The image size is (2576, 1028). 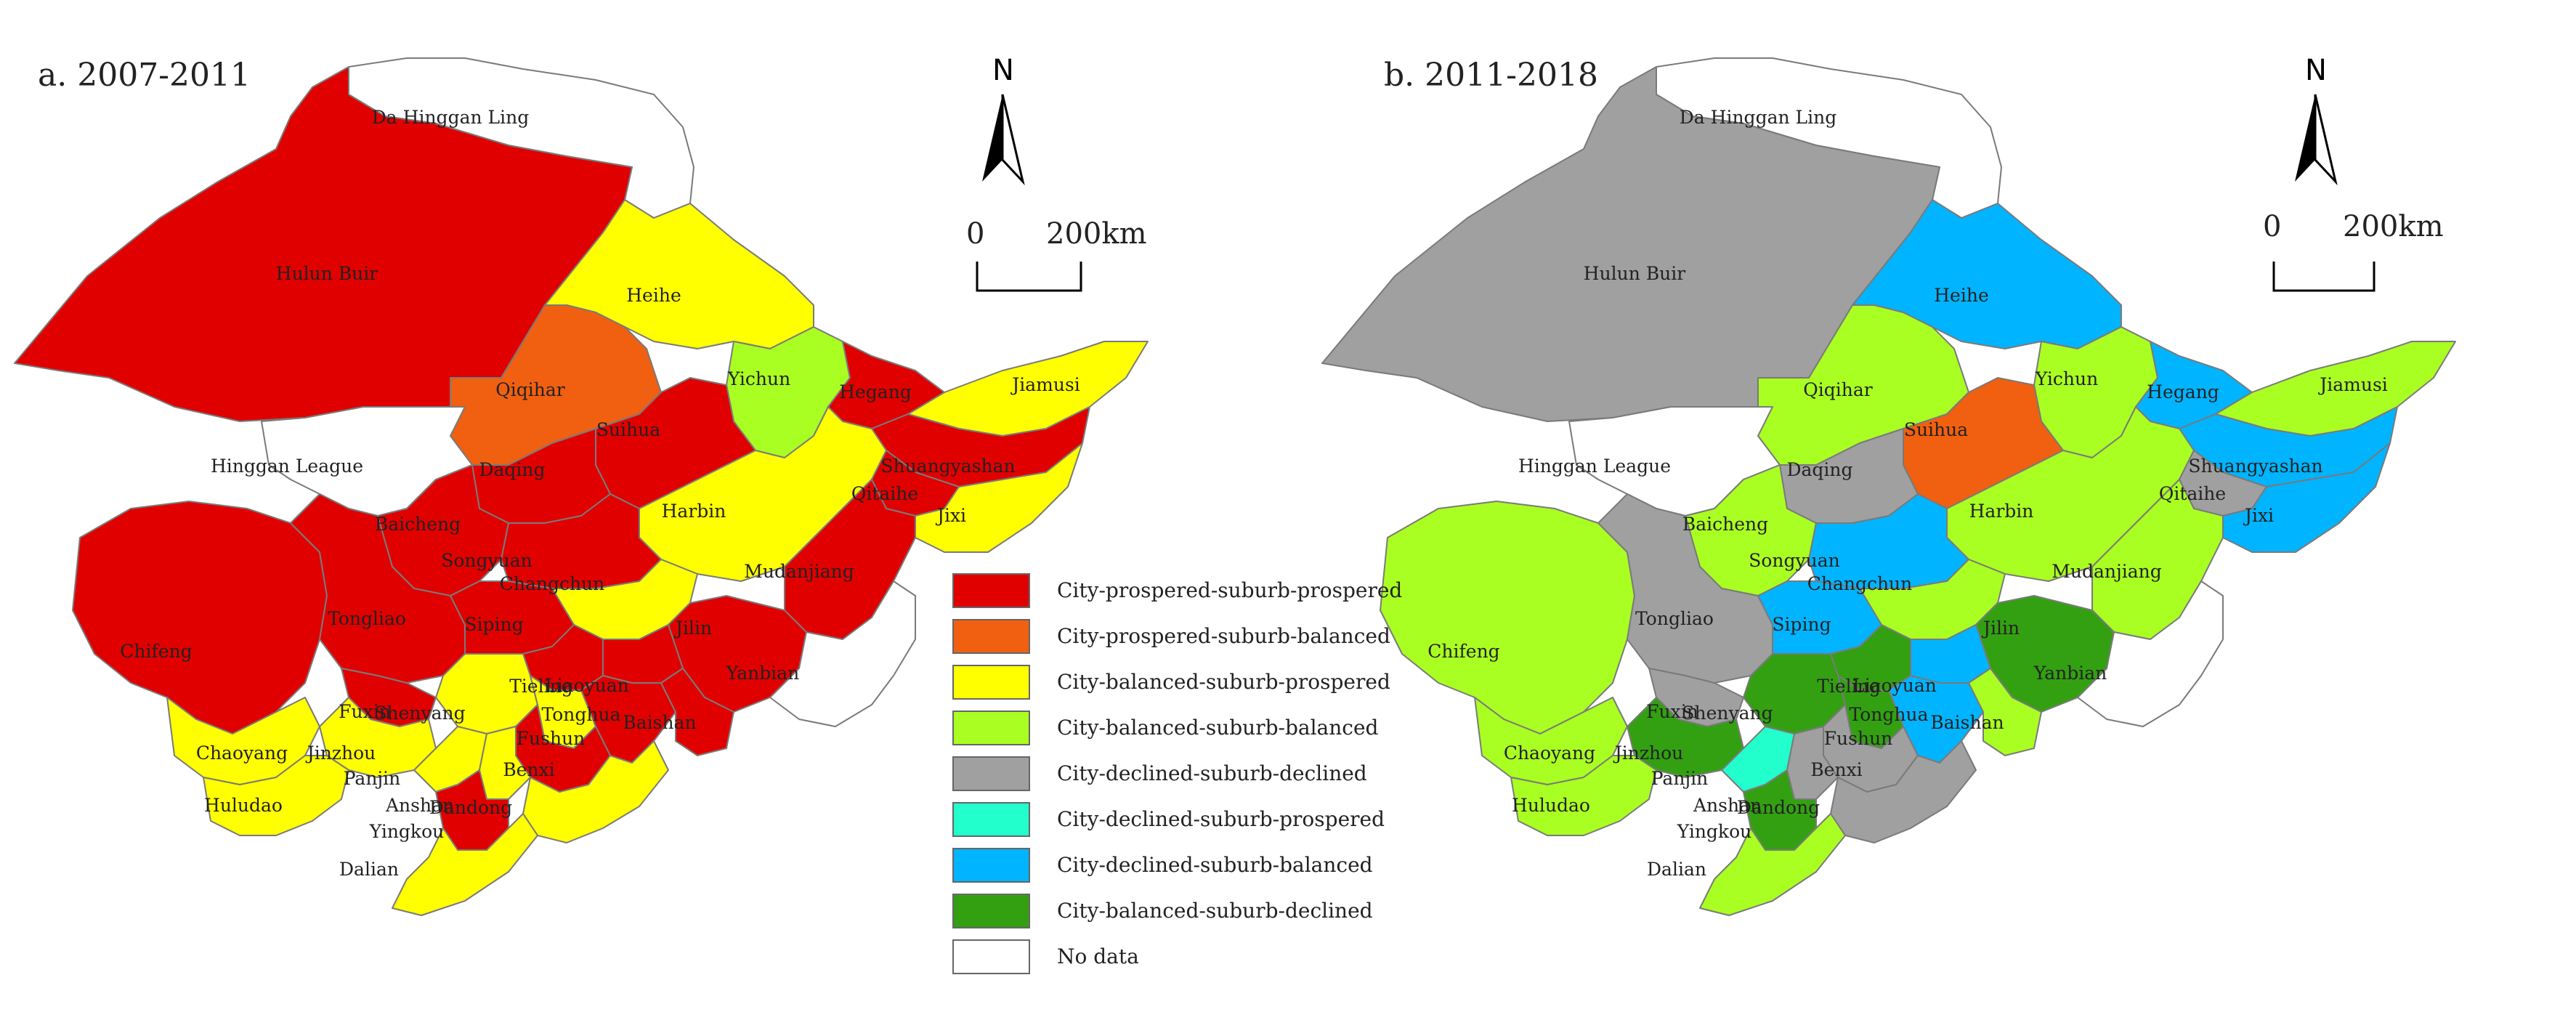 What do you see at coordinates (365, 711) in the screenshot?
I see `region-label-fuxin: Fuxin` at bounding box center [365, 711].